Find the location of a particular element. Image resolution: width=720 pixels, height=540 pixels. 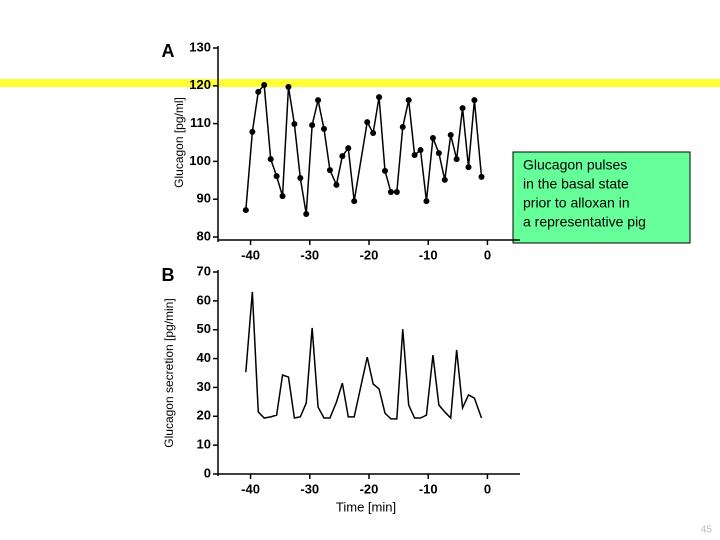

panel-label: B is located at coordinates (168, 275).